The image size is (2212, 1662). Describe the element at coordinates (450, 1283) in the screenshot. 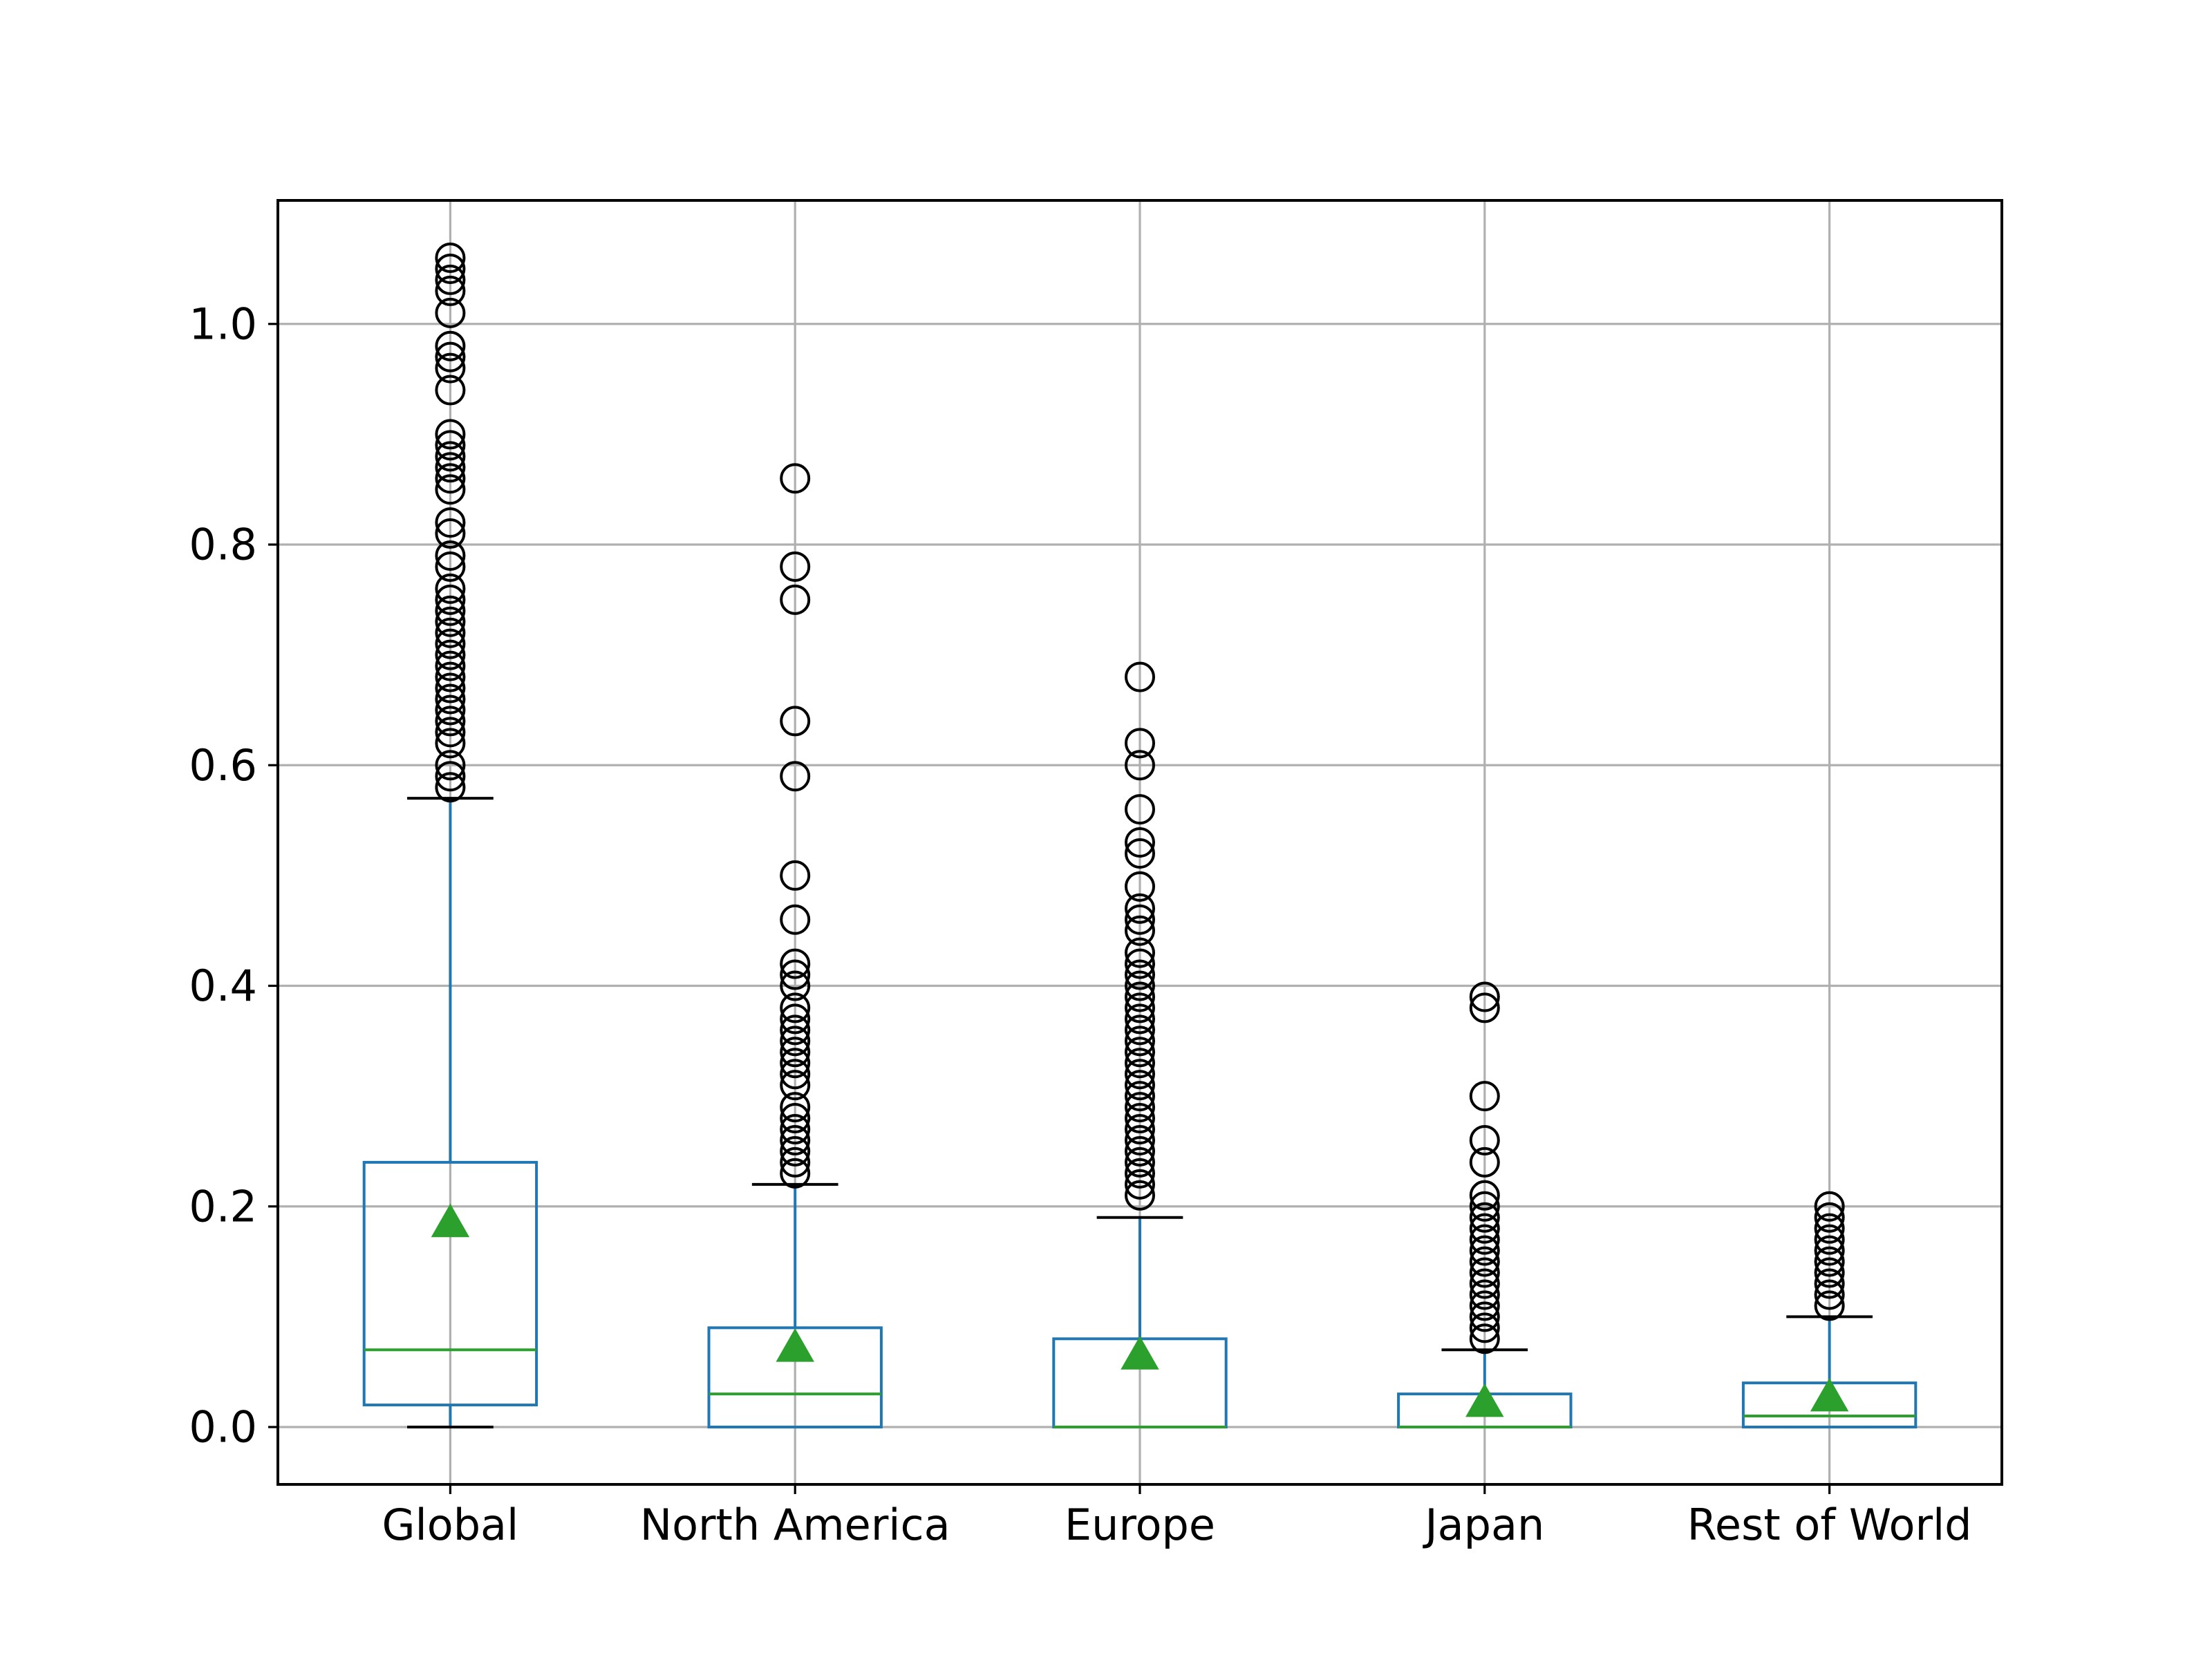

I see `iqr-box` at that location.